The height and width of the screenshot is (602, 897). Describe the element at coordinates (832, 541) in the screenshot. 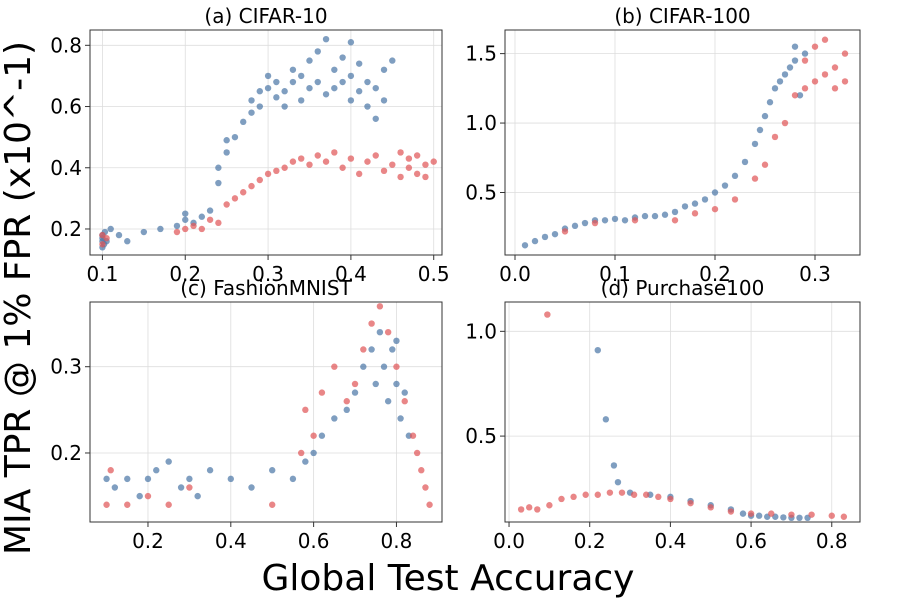

I see `panel-4-x-tick-label: 0.8` at that location.